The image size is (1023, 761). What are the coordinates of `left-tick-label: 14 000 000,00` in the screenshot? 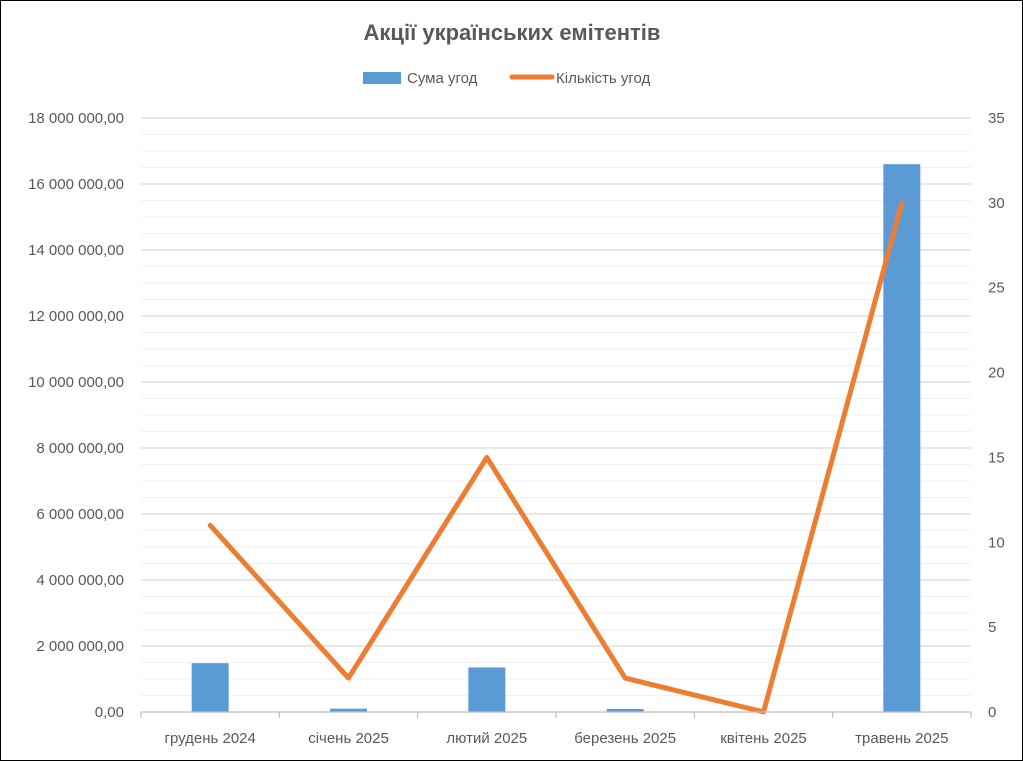 It's located at (76, 250).